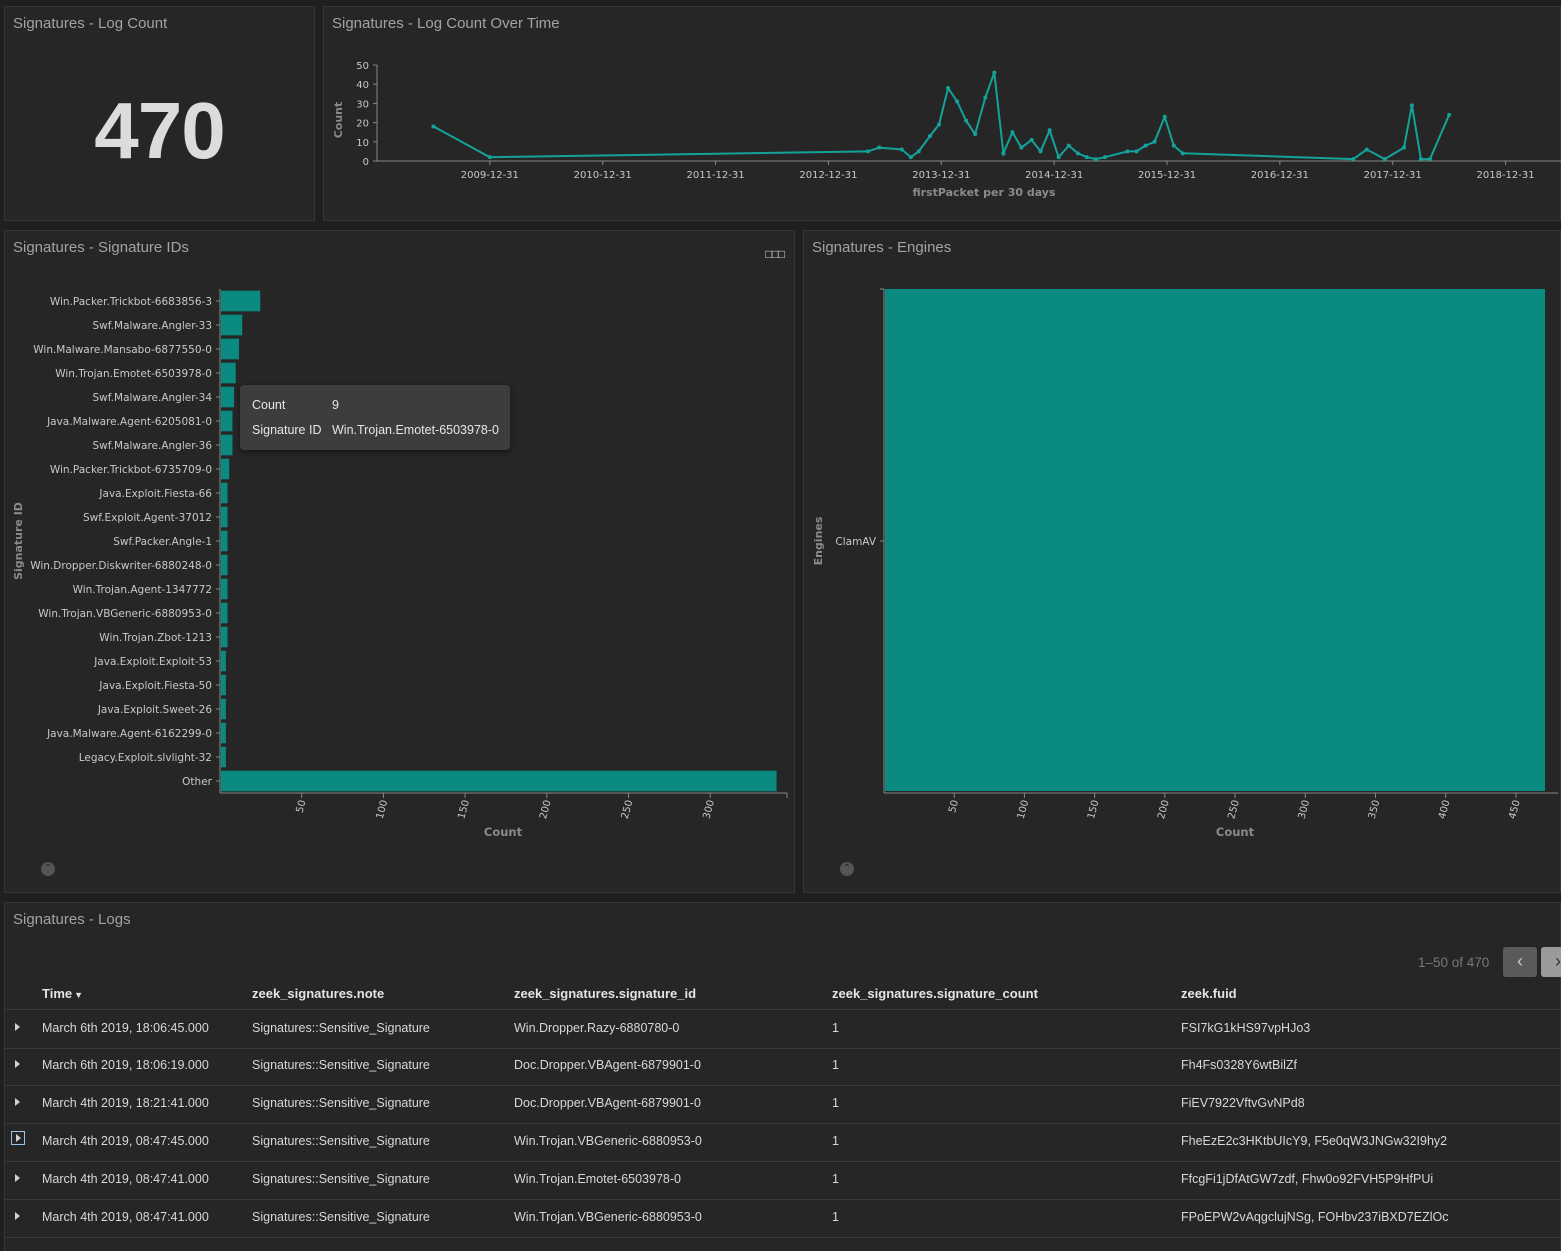 Image resolution: width=1561 pixels, height=1251 pixels. I want to click on ellipsis-icon: □□□, so click(775, 254).